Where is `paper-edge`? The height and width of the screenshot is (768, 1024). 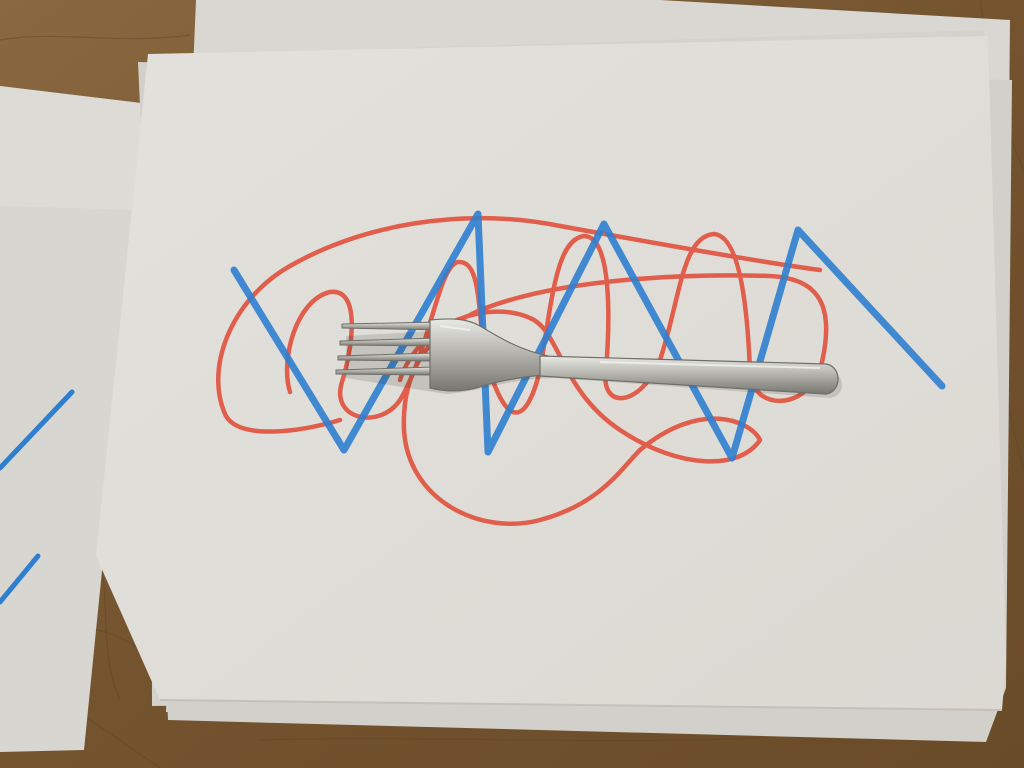
paper-edge is located at coordinates (581, 705).